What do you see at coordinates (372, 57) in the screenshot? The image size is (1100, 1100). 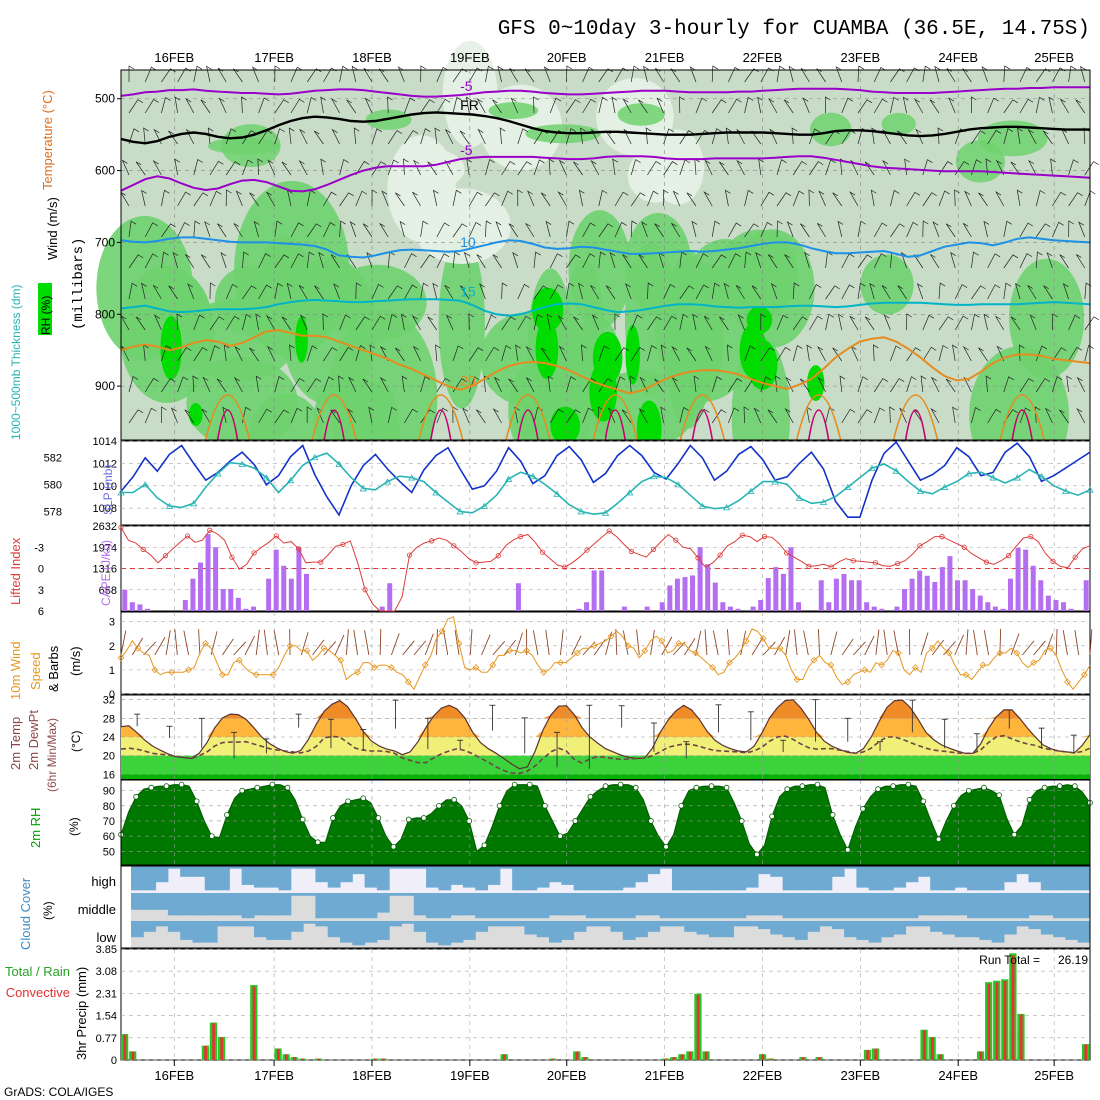 I see `date-label-top: 18FEB` at bounding box center [372, 57].